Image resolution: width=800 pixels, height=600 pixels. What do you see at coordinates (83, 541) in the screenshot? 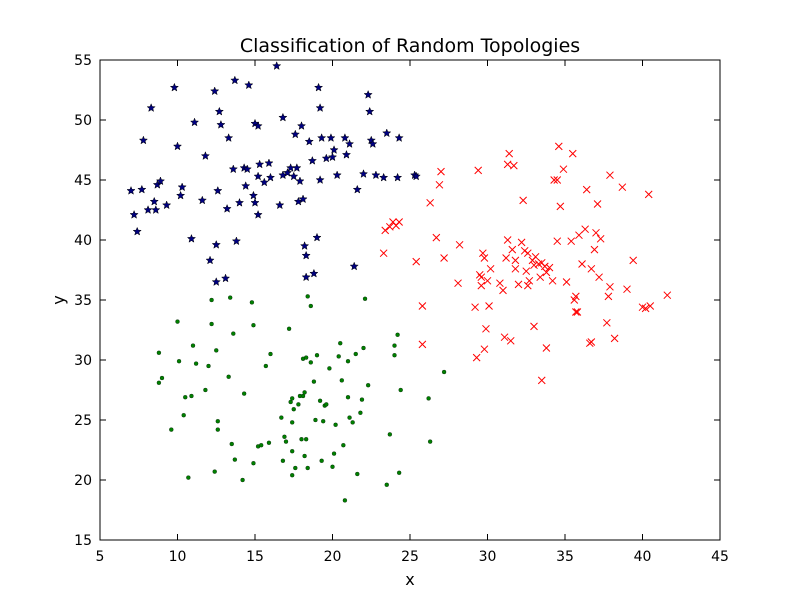
I see `y-tick-label: 15` at bounding box center [83, 541].